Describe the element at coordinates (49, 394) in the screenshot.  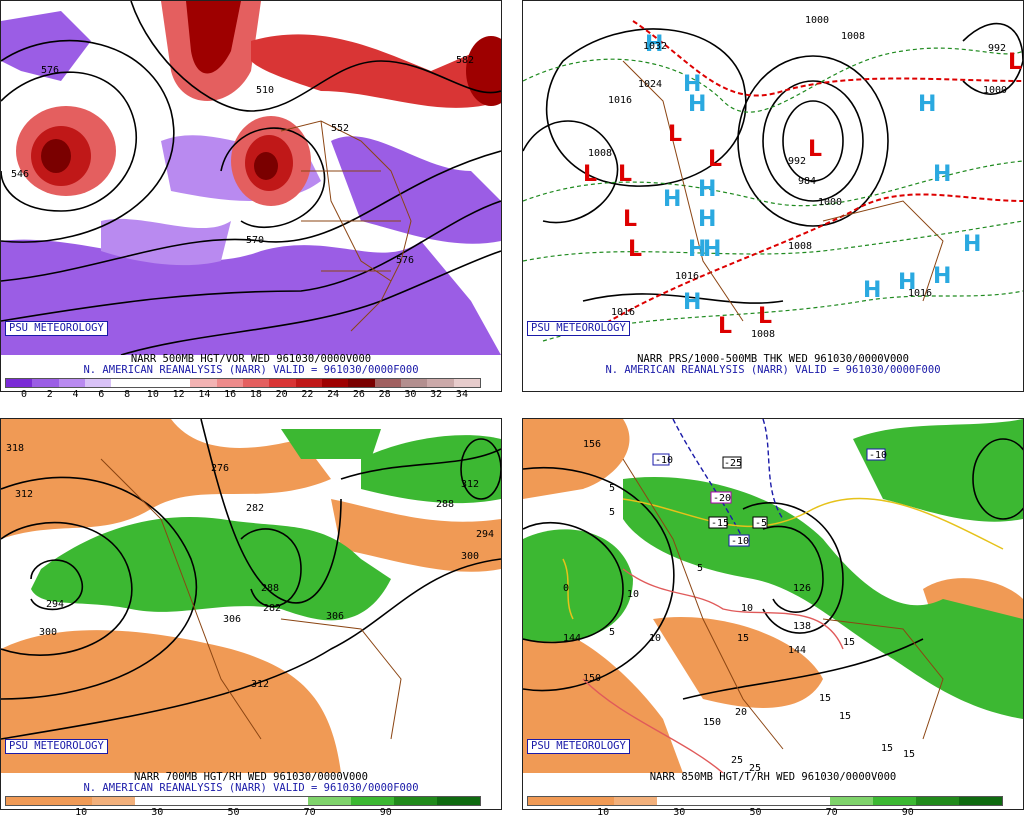
I see `colorbar-tick-label: 2` at that location.